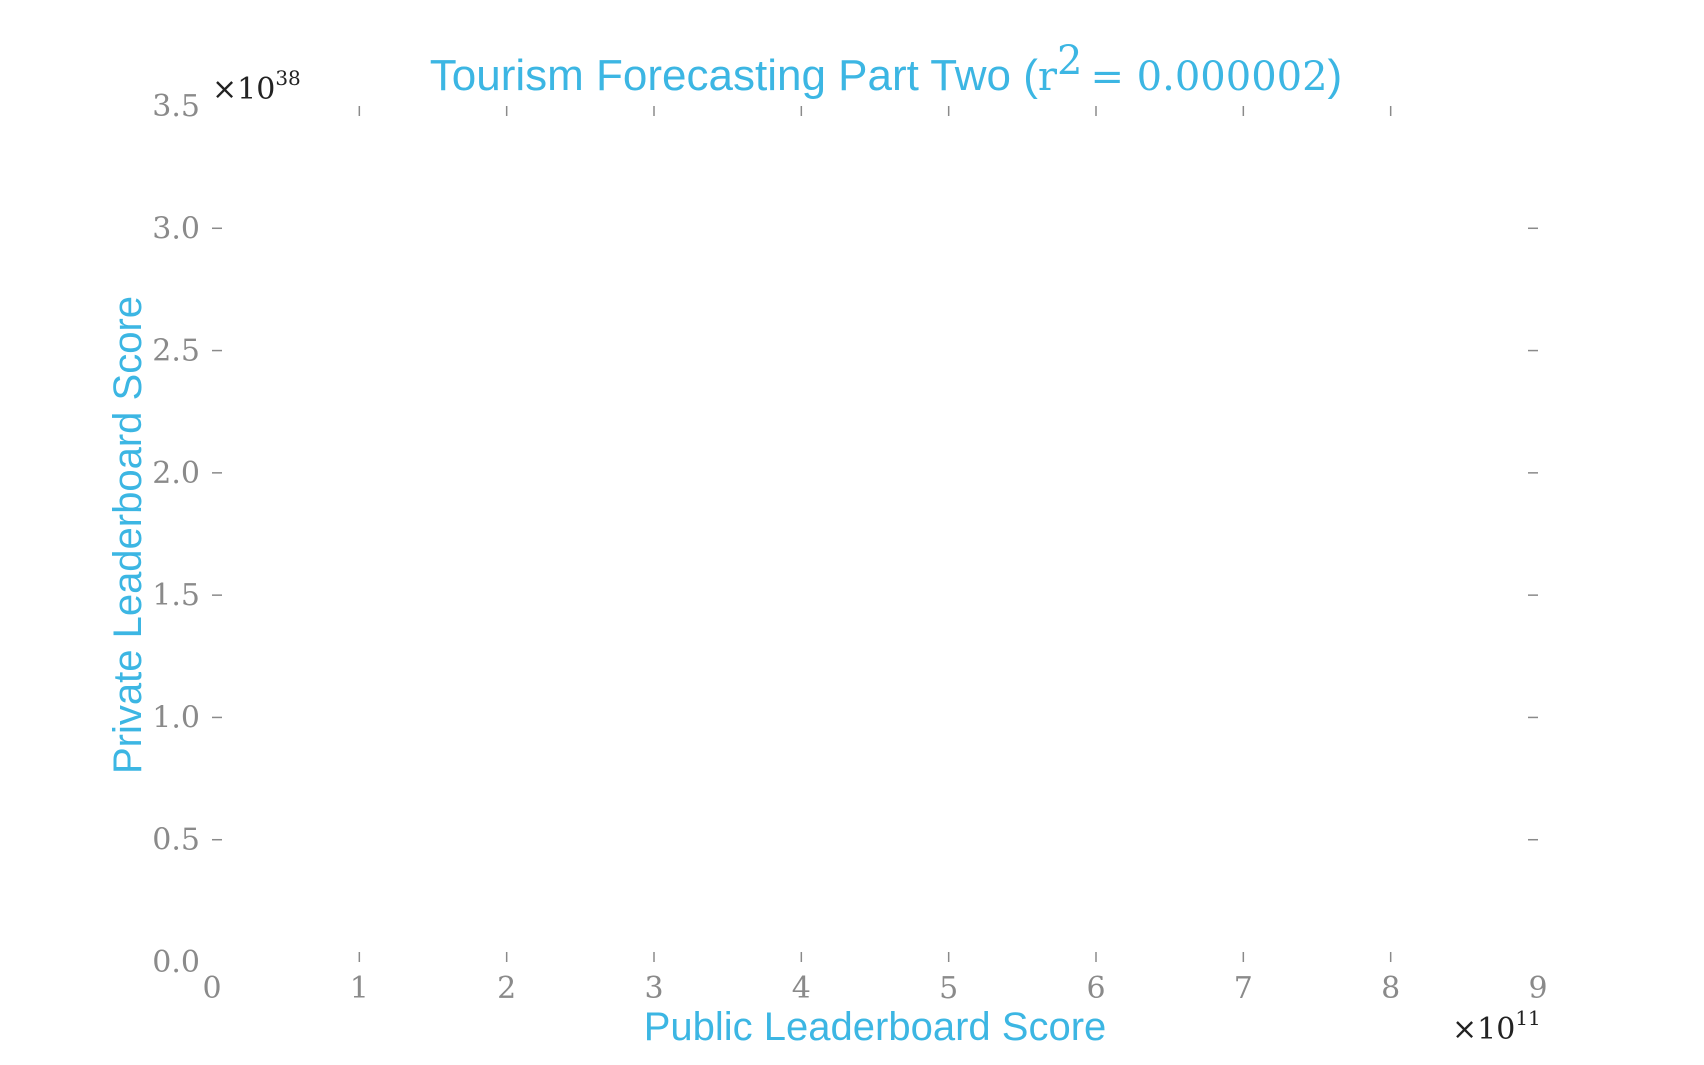 The image size is (1704, 1065). What do you see at coordinates (1335, 75) in the screenshot?
I see `chart-title-close-paren: )` at bounding box center [1335, 75].